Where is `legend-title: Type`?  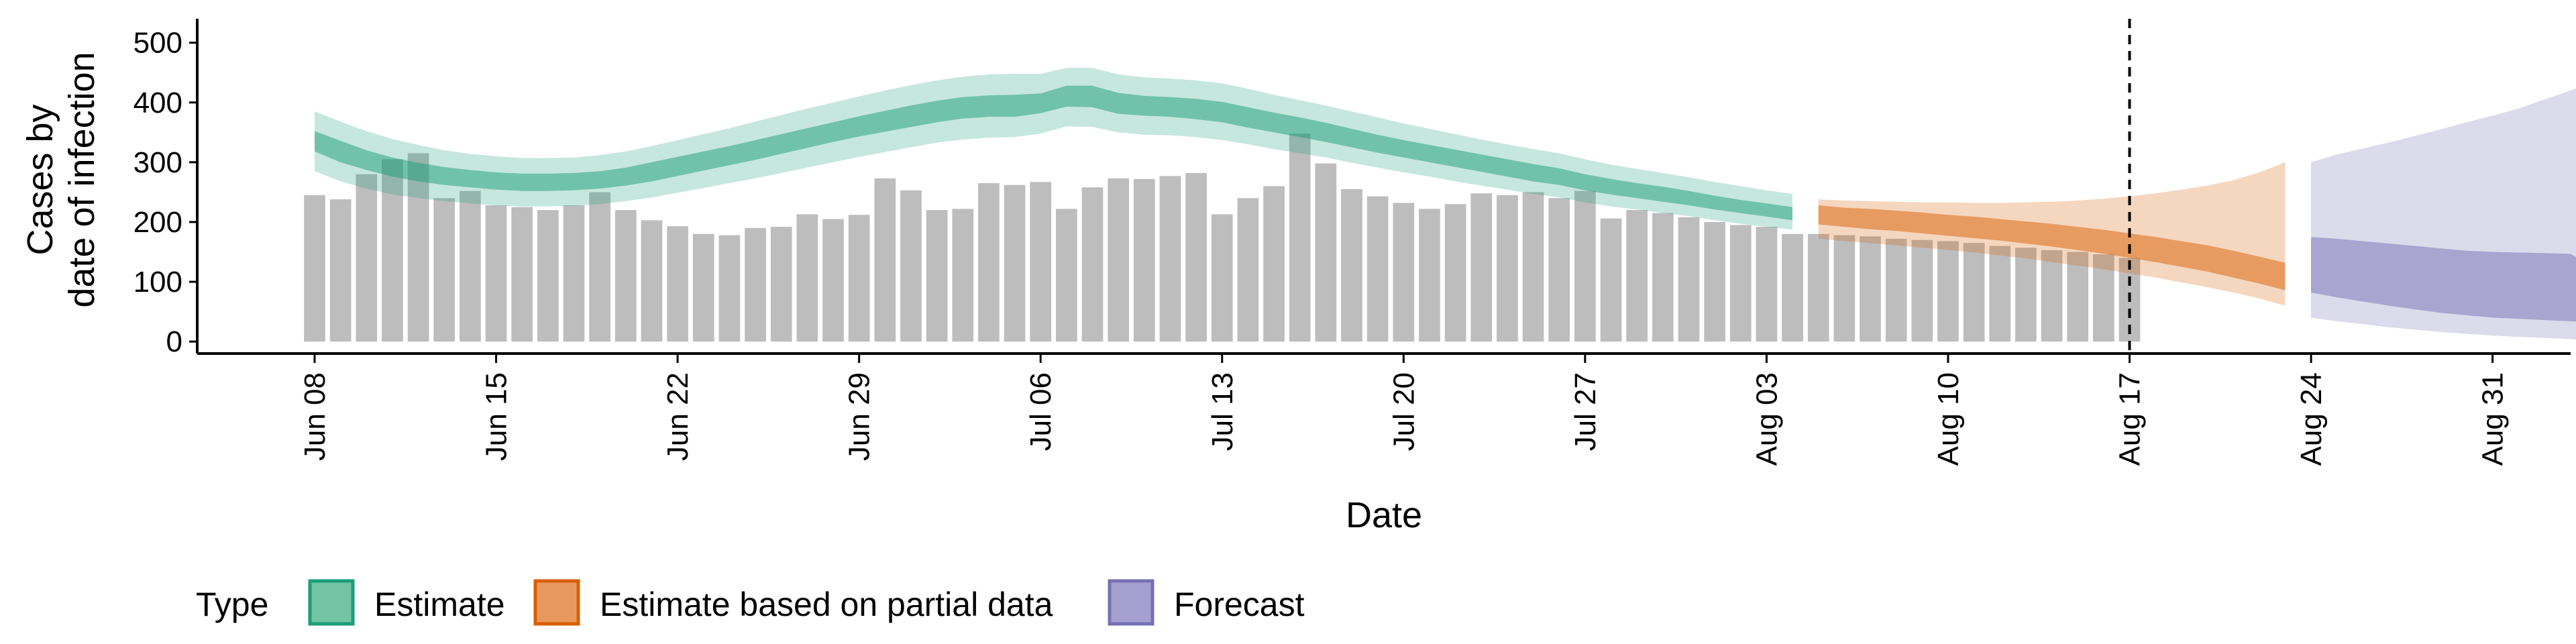 legend-title: Type is located at coordinates (232, 604).